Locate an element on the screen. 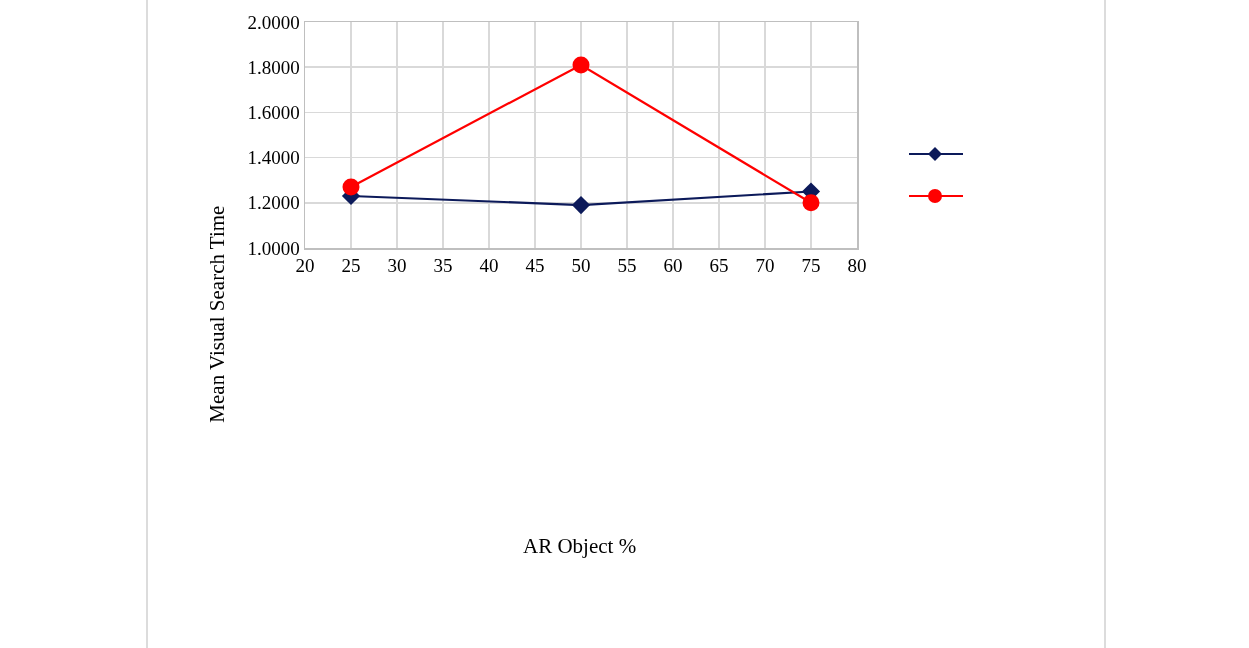  x-tick-label: 80 is located at coordinates (857, 266).